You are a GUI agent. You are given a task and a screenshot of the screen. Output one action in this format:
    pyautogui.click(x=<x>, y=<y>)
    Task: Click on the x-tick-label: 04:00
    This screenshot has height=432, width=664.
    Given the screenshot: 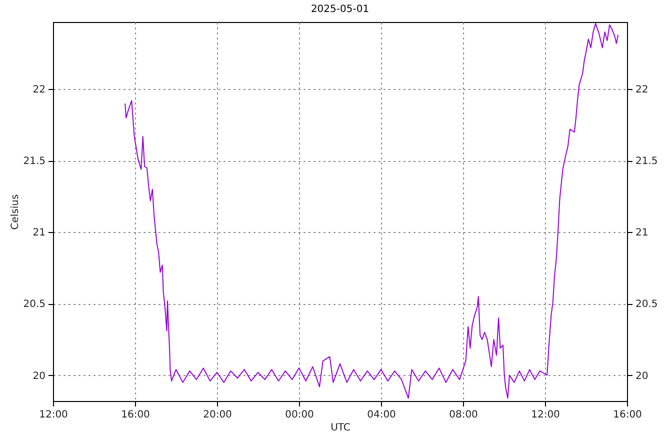 What is the action you would take?
    pyautogui.click(x=381, y=415)
    